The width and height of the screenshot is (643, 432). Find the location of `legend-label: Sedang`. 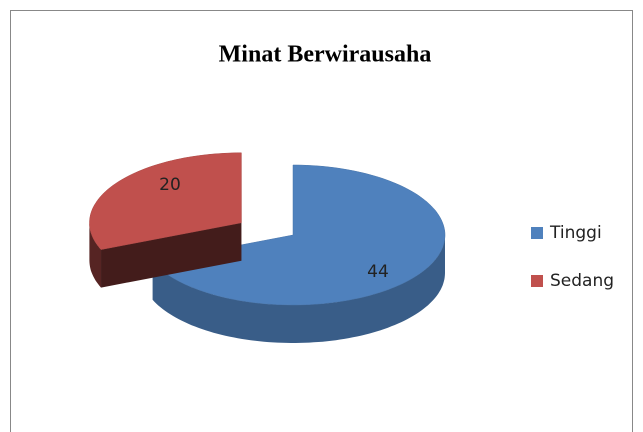

legend-label: Sedang is located at coordinates (582, 281).